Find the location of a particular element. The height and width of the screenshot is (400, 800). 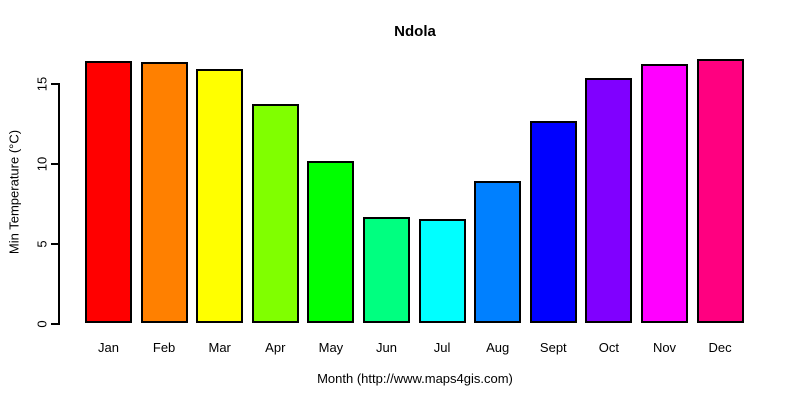

x-tick-label-oct: Oct is located at coordinates (609, 347).